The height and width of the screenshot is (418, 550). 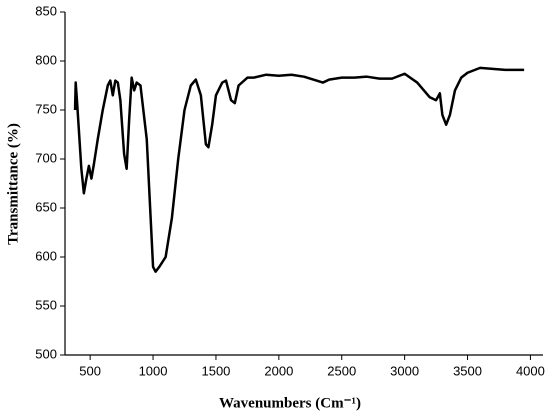 What do you see at coordinates (404, 370) in the screenshot?
I see `x-tick-label: 3000` at bounding box center [404, 370].